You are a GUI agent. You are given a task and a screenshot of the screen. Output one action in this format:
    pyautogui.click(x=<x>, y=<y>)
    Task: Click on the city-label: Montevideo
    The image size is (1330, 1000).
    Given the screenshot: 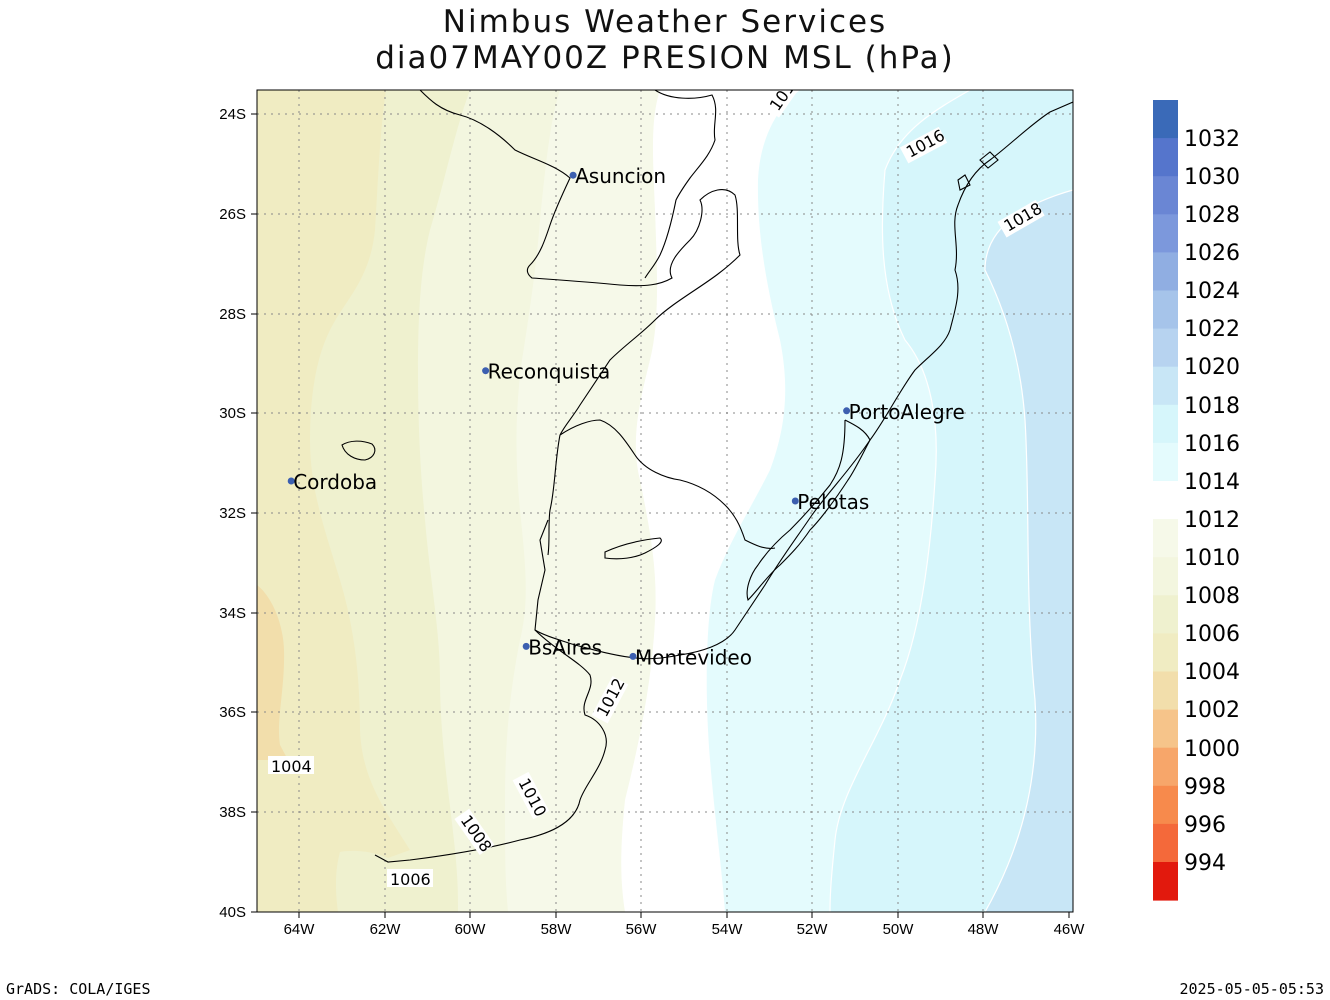 What is the action you would take?
    pyautogui.click(x=693, y=657)
    